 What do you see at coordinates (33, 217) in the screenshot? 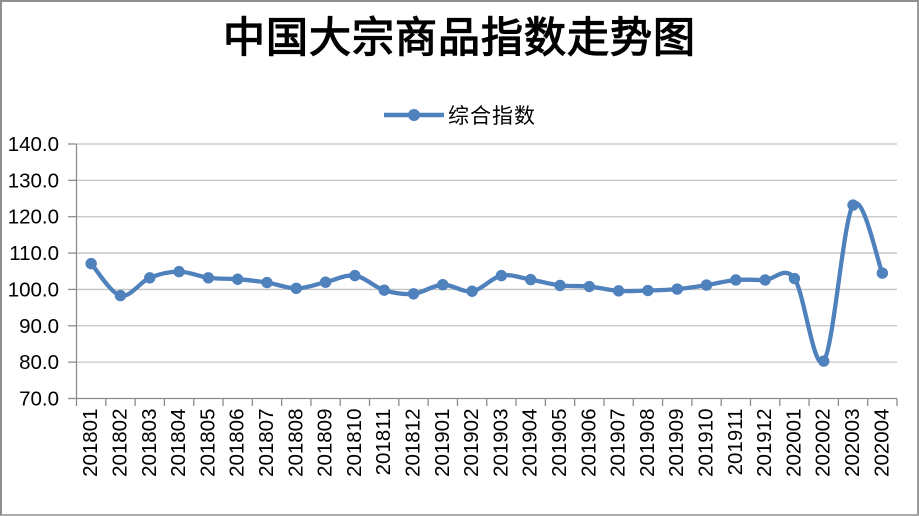
I see `y-tick-label: 120.0` at bounding box center [33, 217].